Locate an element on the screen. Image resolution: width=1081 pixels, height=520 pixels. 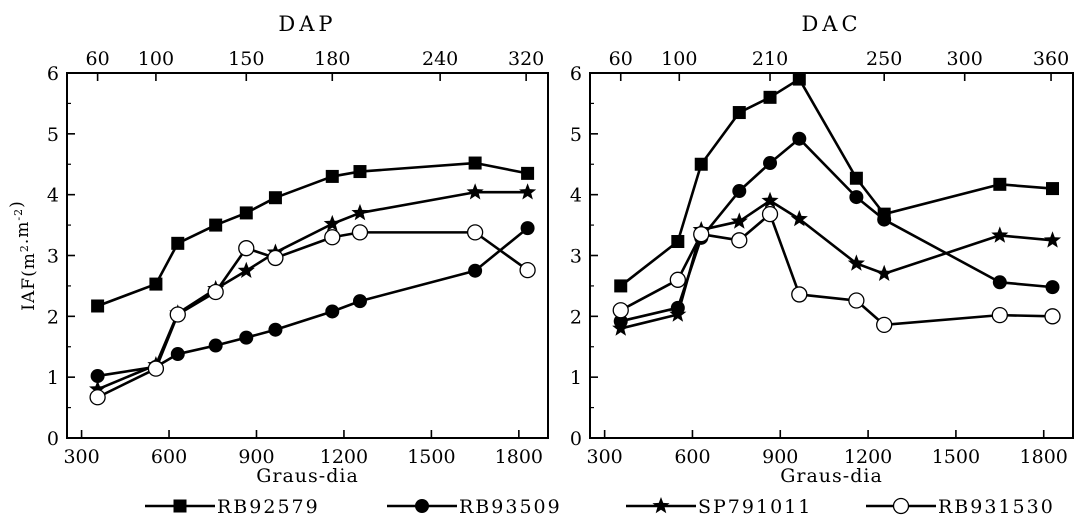
legend-marker-rb93509 is located at coordinates (422, 506).